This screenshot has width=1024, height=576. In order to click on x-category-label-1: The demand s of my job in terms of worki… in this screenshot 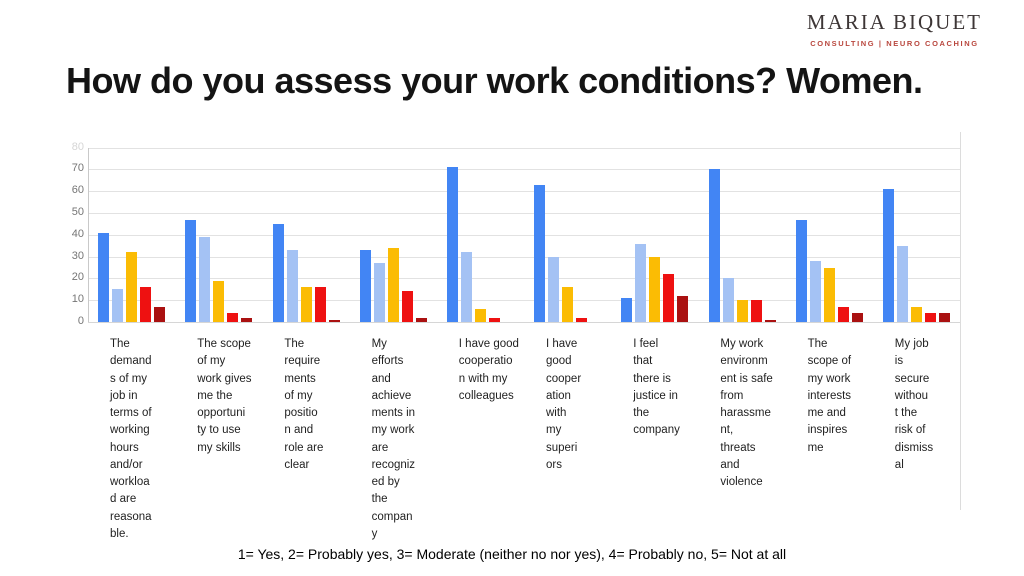, I will do `click(131, 439)`.